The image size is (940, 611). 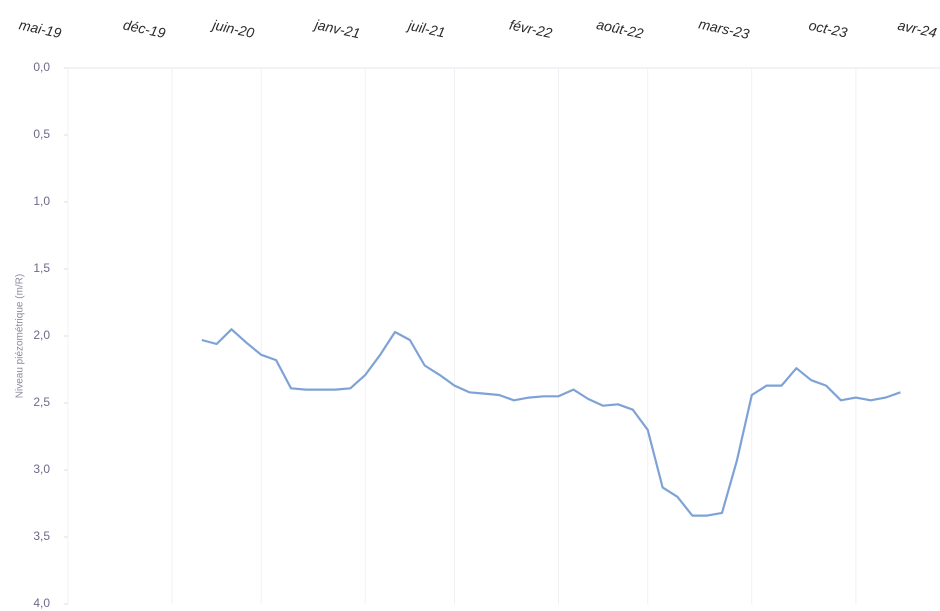 What do you see at coordinates (41, 335) in the screenshot?
I see `y-tick-label: 2,0` at bounding box center [41, 335].